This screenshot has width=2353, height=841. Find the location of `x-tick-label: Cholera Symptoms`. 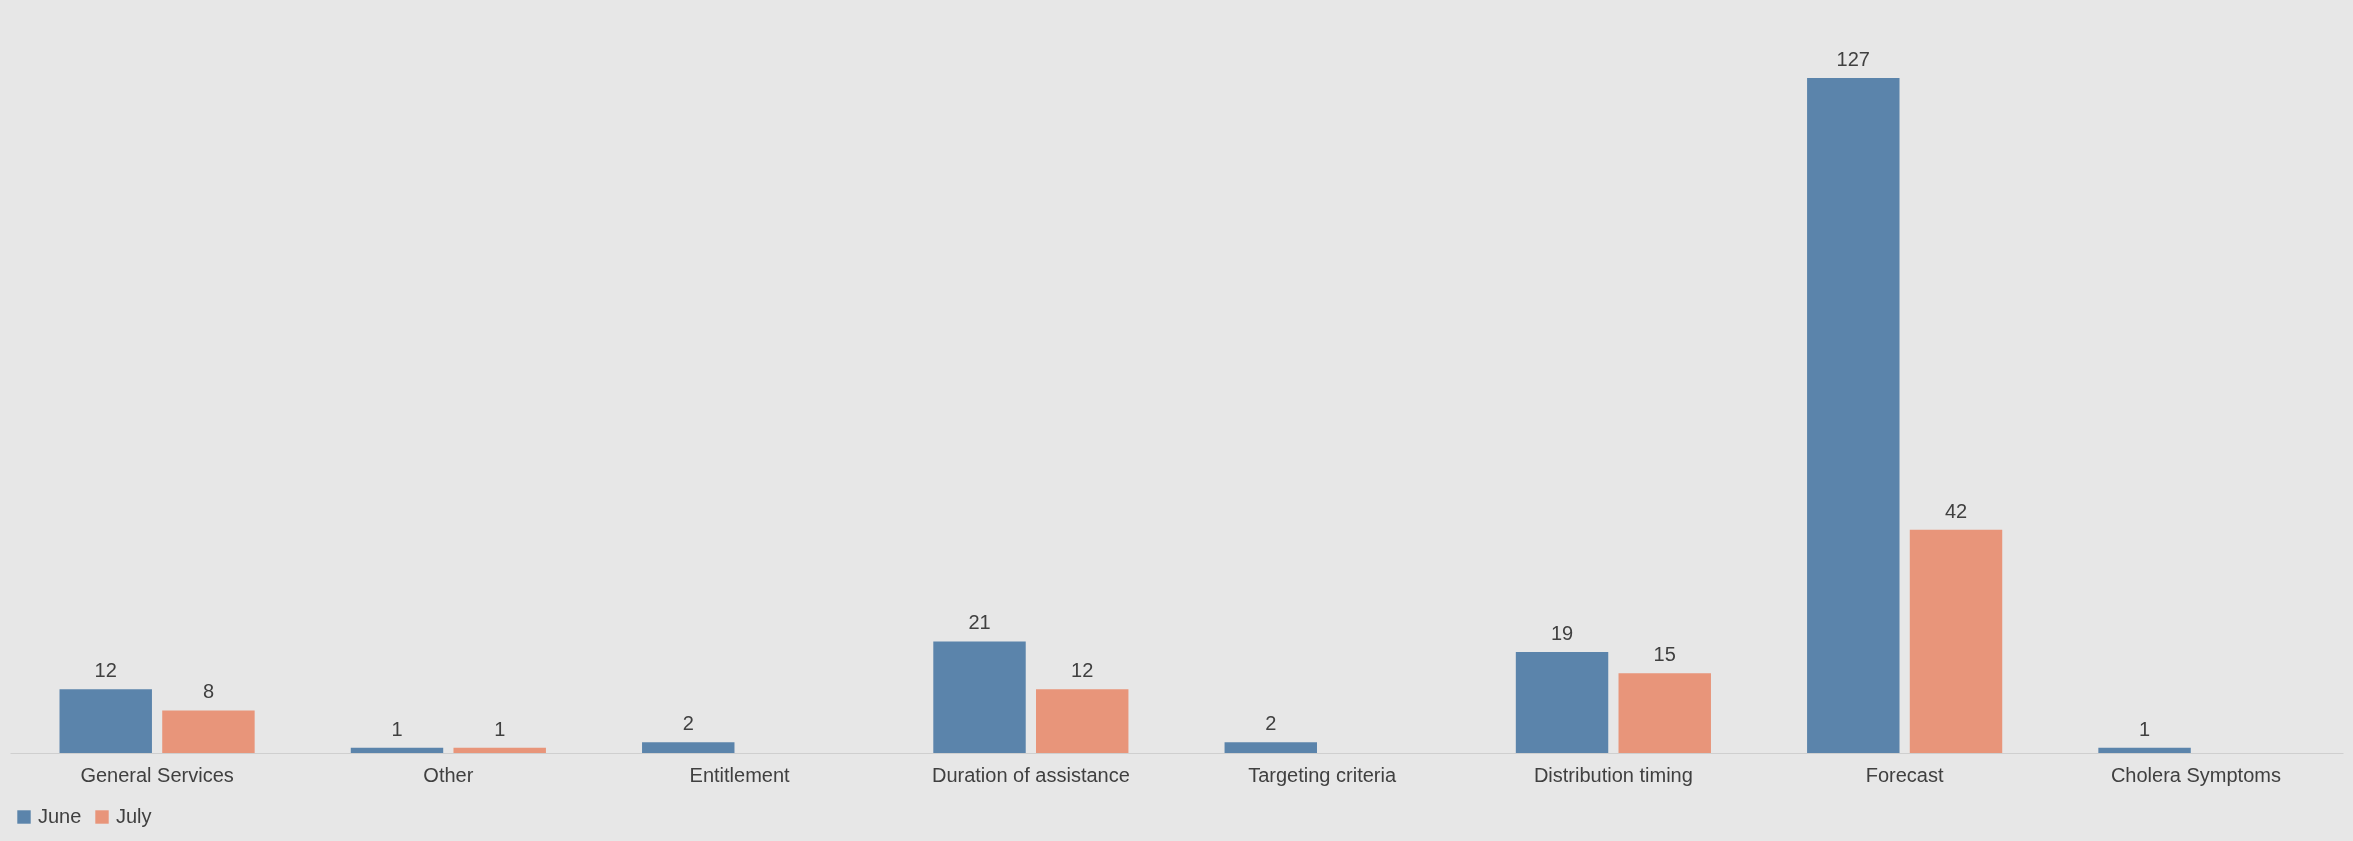

x-tick-label: Cholera Symptoms is located at coordinates (2195, 774).